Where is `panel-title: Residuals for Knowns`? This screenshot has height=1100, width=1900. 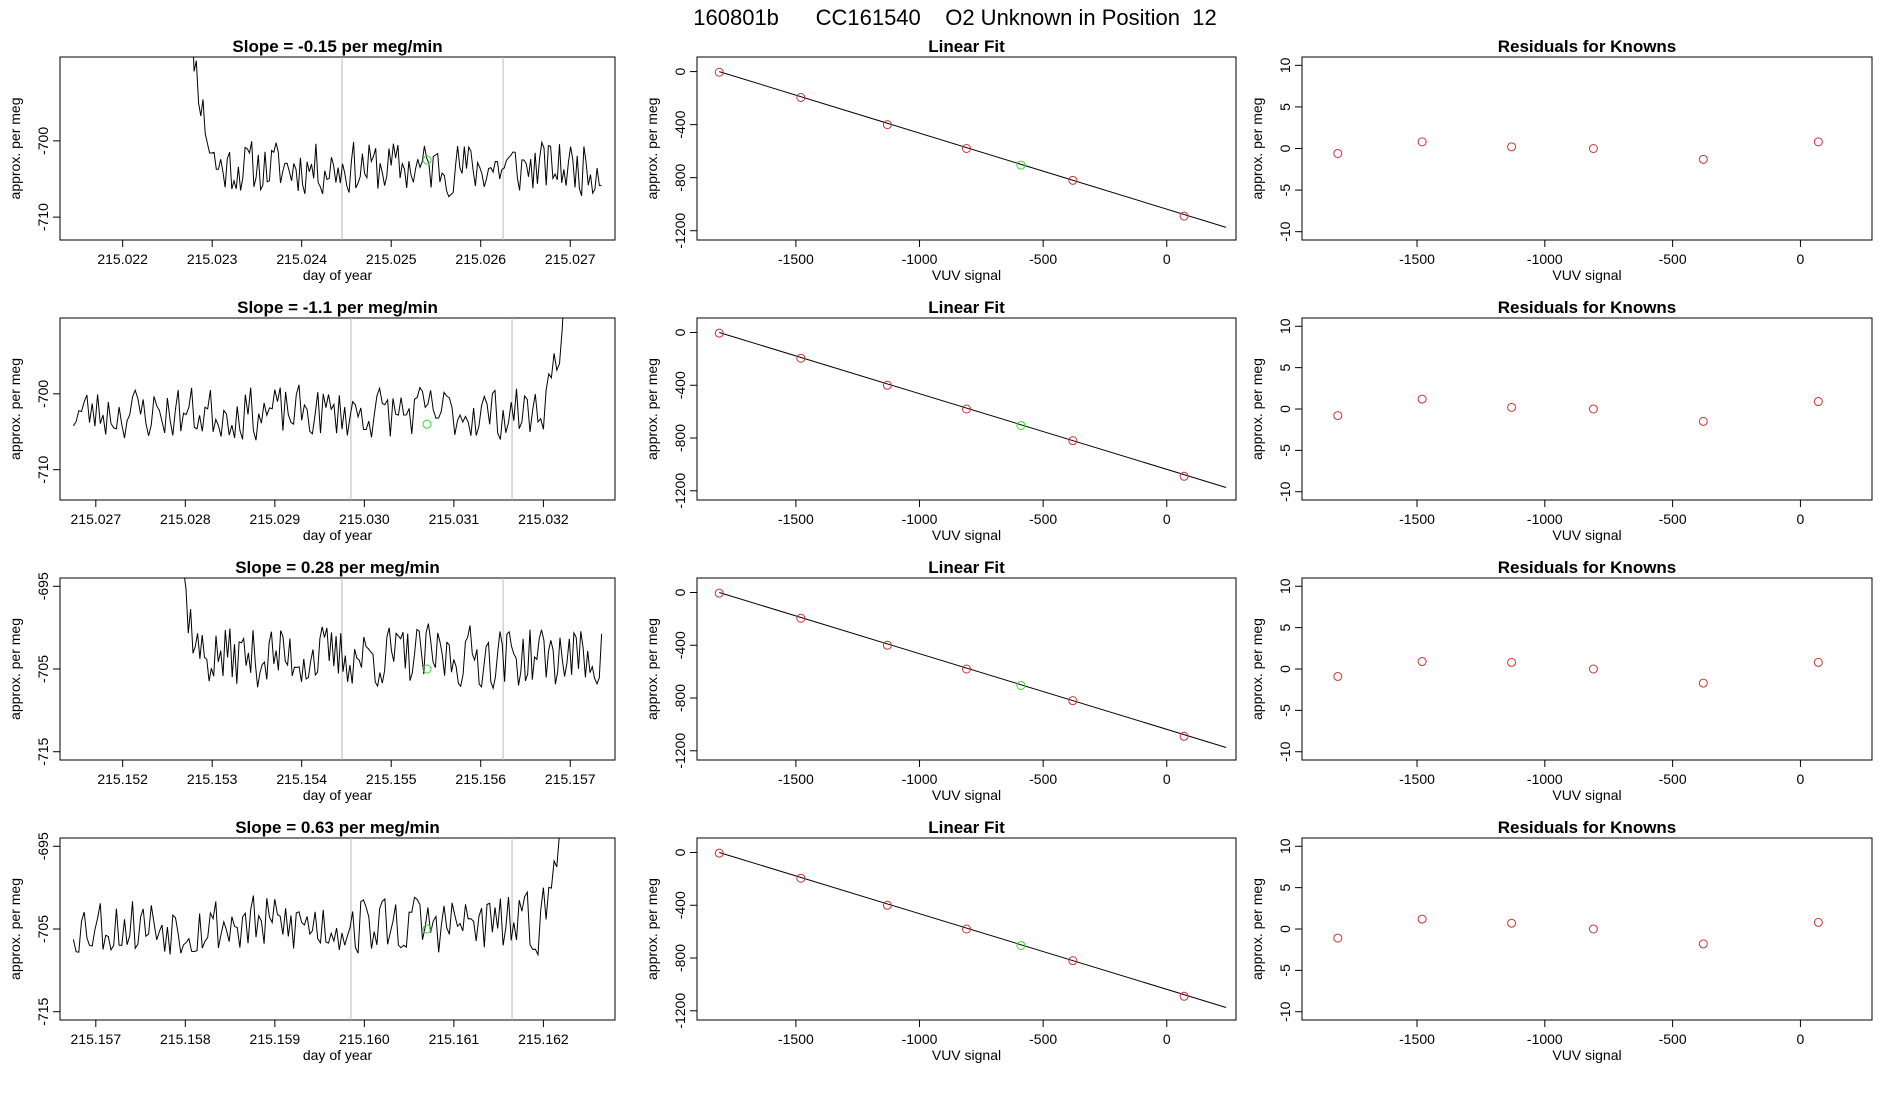 panel-title: Residuals for Knowns is located at coordinates (1587, 307).